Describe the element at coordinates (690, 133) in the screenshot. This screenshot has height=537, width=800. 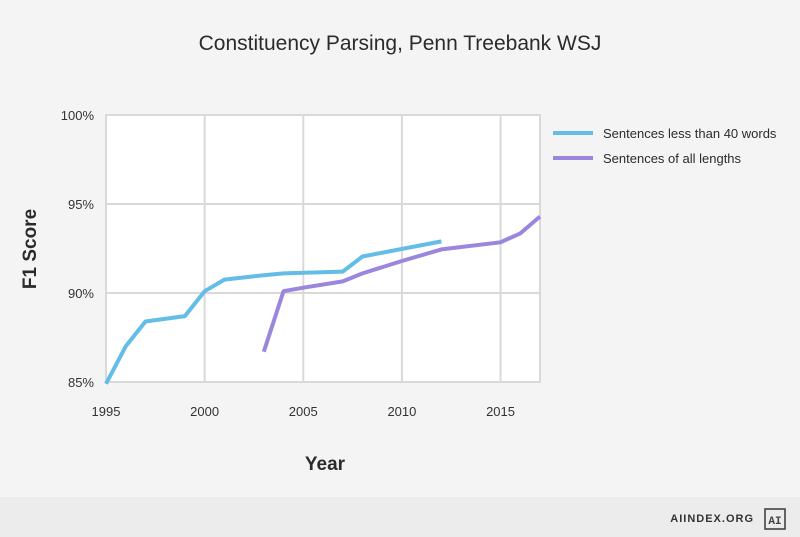
I see `legend-label-1: Sentences less than 40 words` at that location.